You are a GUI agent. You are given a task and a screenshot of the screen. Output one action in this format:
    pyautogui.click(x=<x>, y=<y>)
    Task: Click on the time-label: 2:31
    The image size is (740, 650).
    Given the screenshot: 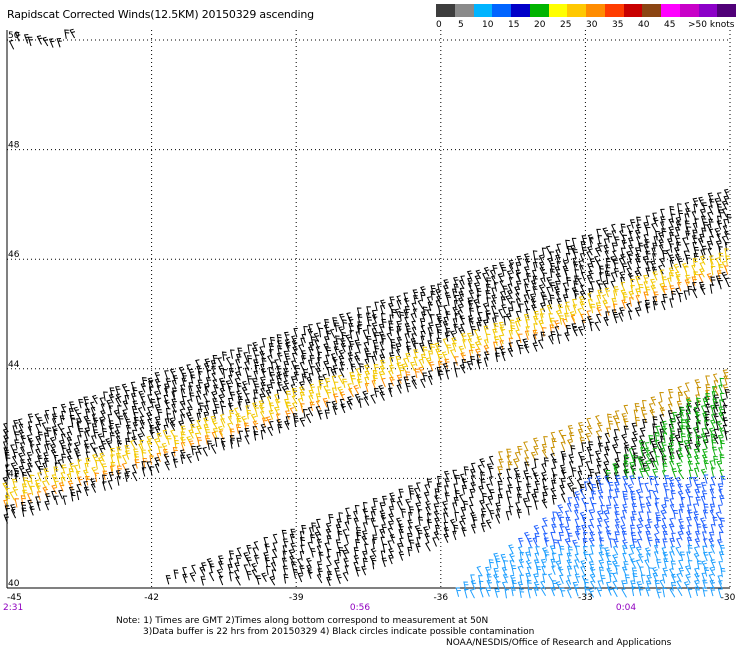 What is the action you would take?
    pyautogui.click(x=13, y=608)
    